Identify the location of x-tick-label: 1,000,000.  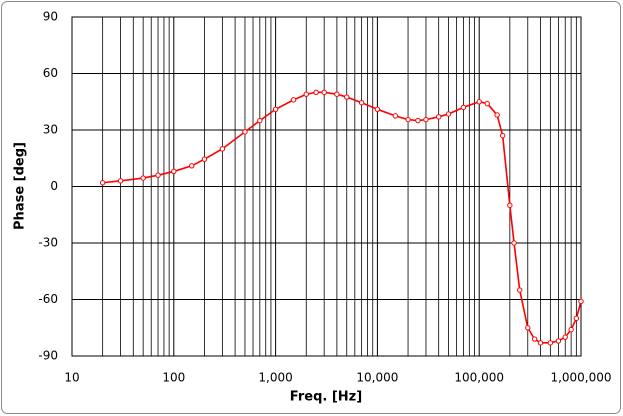
(580, 378).